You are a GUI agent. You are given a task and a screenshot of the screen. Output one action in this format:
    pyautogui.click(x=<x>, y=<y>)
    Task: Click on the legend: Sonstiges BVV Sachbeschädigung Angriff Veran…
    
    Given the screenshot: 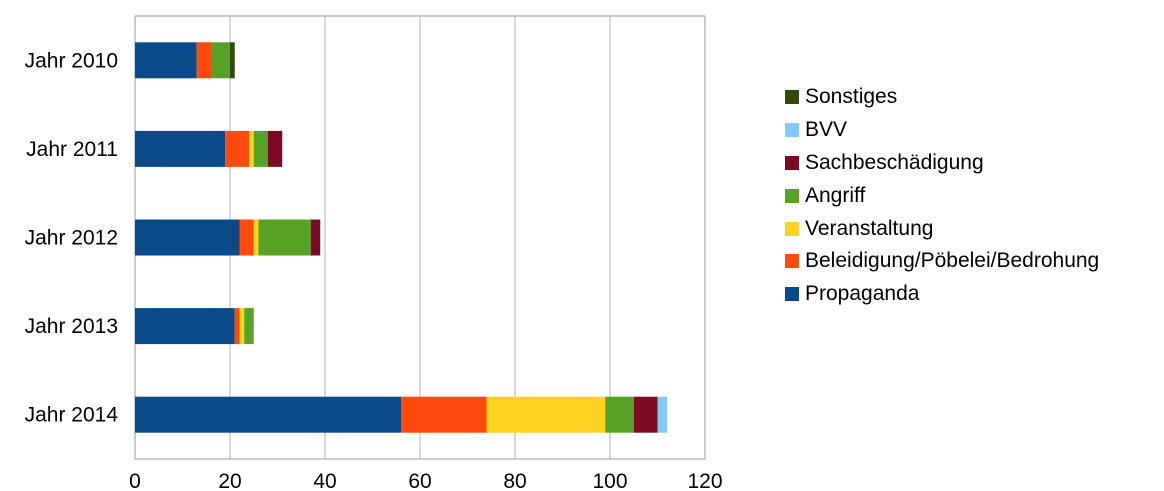 What is the action you would take?
    pyautogui.click(x=942, y=196)
    